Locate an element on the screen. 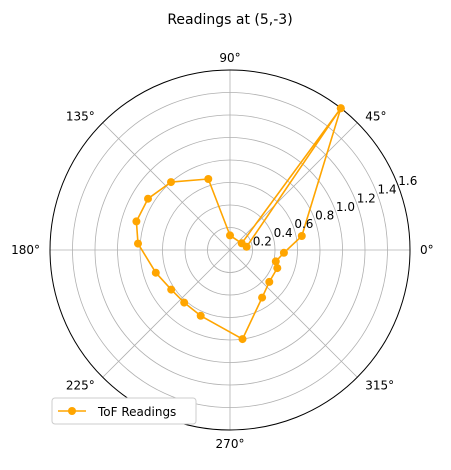 The image size is (451, 470). angle-tick-label: 180° is located at coordinates (25, 250).